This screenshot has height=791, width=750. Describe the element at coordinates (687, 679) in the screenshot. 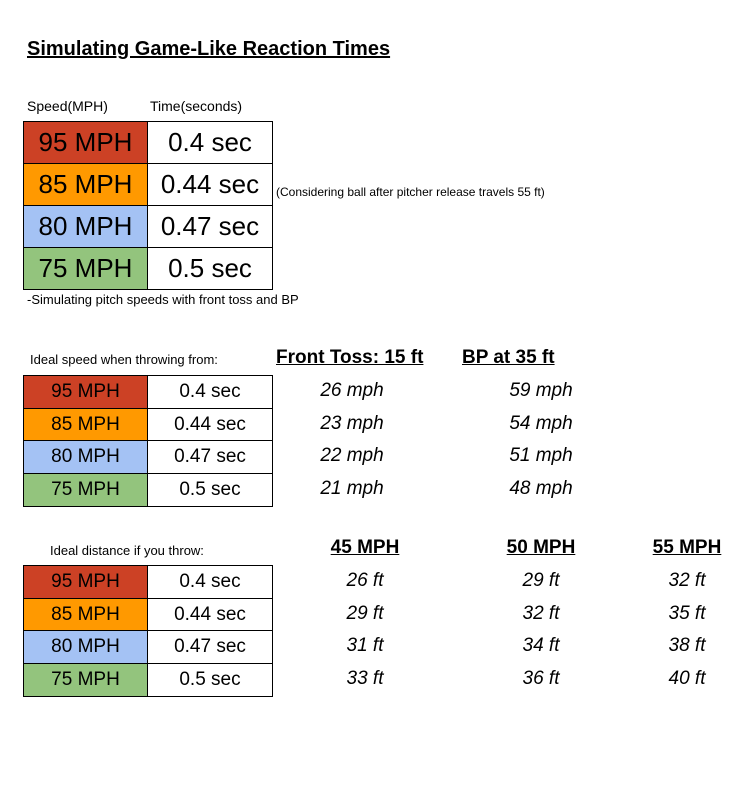

I see `table-value: 40 ft` at that location.